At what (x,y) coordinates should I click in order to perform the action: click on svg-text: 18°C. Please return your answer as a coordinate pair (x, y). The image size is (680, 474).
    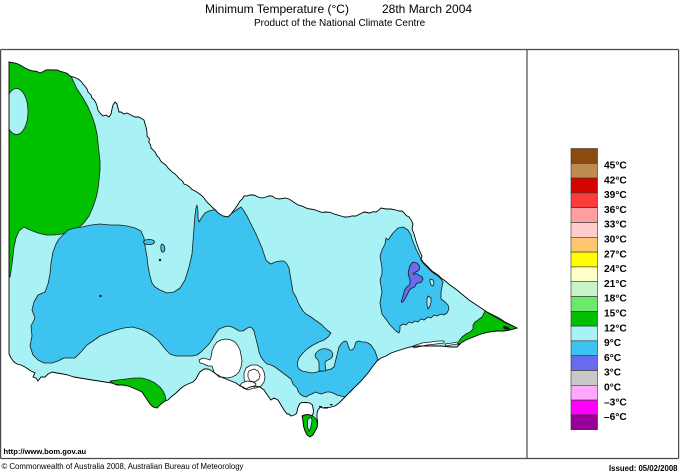
    Looking at the image, I should click on (615, 299).